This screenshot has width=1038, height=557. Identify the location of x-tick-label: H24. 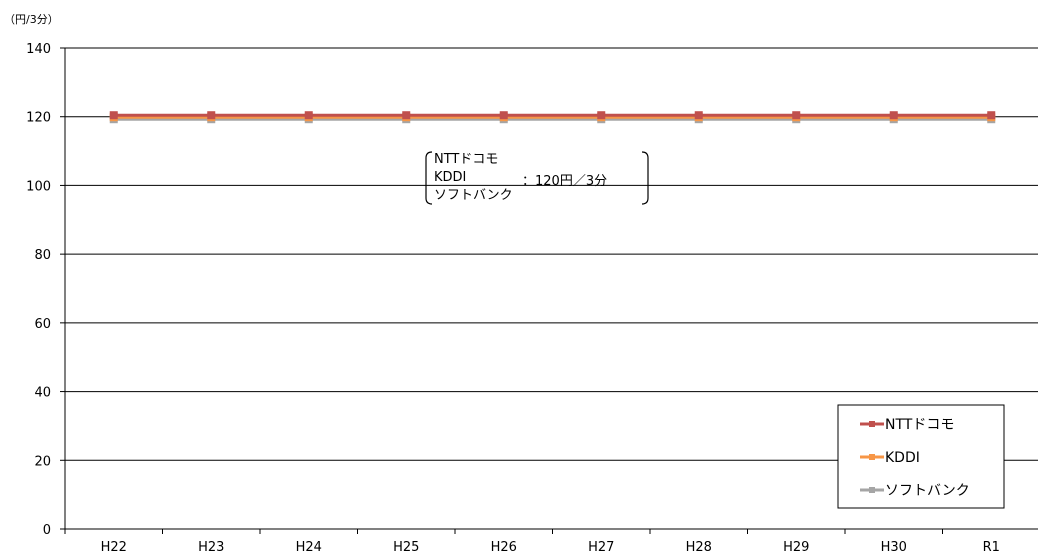
(309, 547).